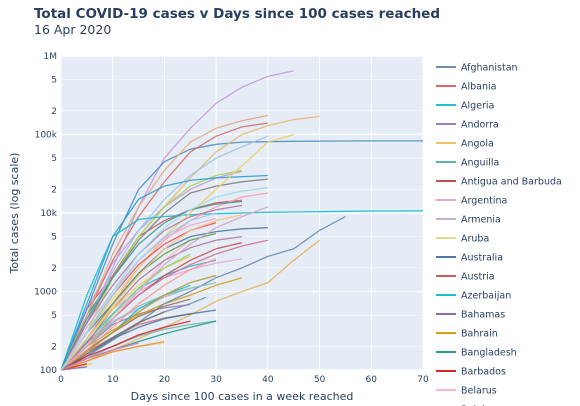 Image resolution: width=580 pixels, height=406 pixels. Describe the element at coordinates (73, 29) in the screenshot. I see `chart-subtitle: 16 Apr 2020` at that location.